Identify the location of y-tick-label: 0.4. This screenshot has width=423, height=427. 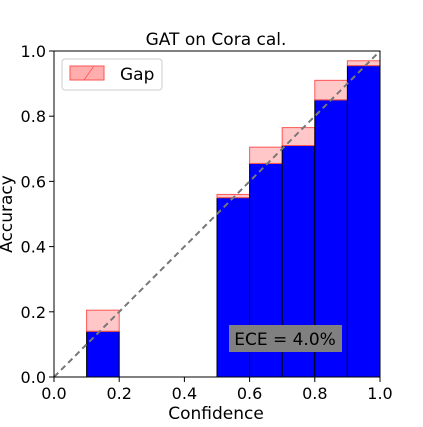
(33, 247).